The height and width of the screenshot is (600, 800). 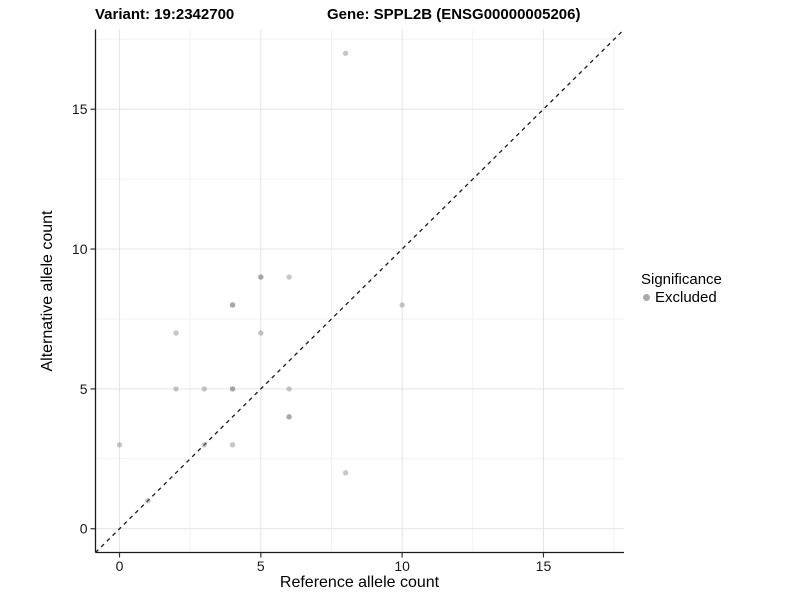 I want to click on y-tick-label: 5, so click(x=84, y=389).